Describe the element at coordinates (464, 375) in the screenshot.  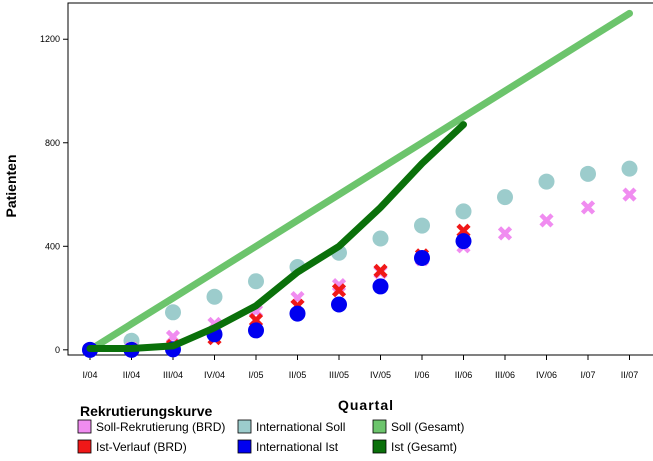
I see `x-tick-label: II/06` at that location.